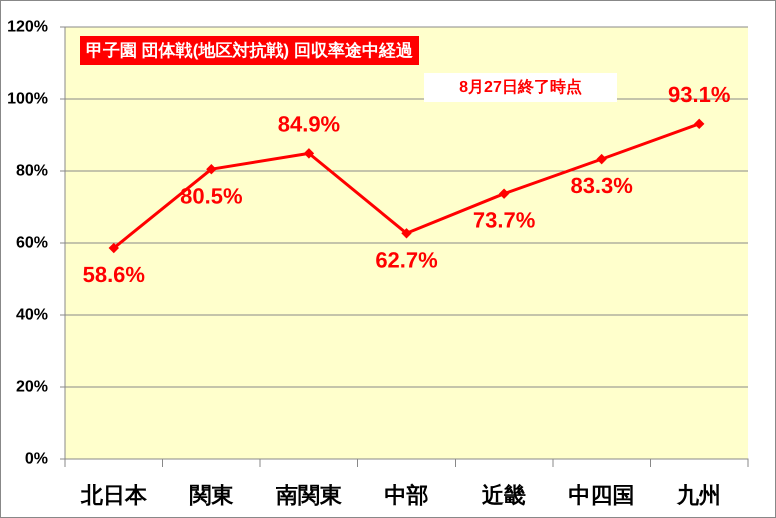 The width and height of the screenshot is (776, 518). Describe the element at coordinates (32, 315) in the screenshot. I see `y-tick-label: 40%` at that location.